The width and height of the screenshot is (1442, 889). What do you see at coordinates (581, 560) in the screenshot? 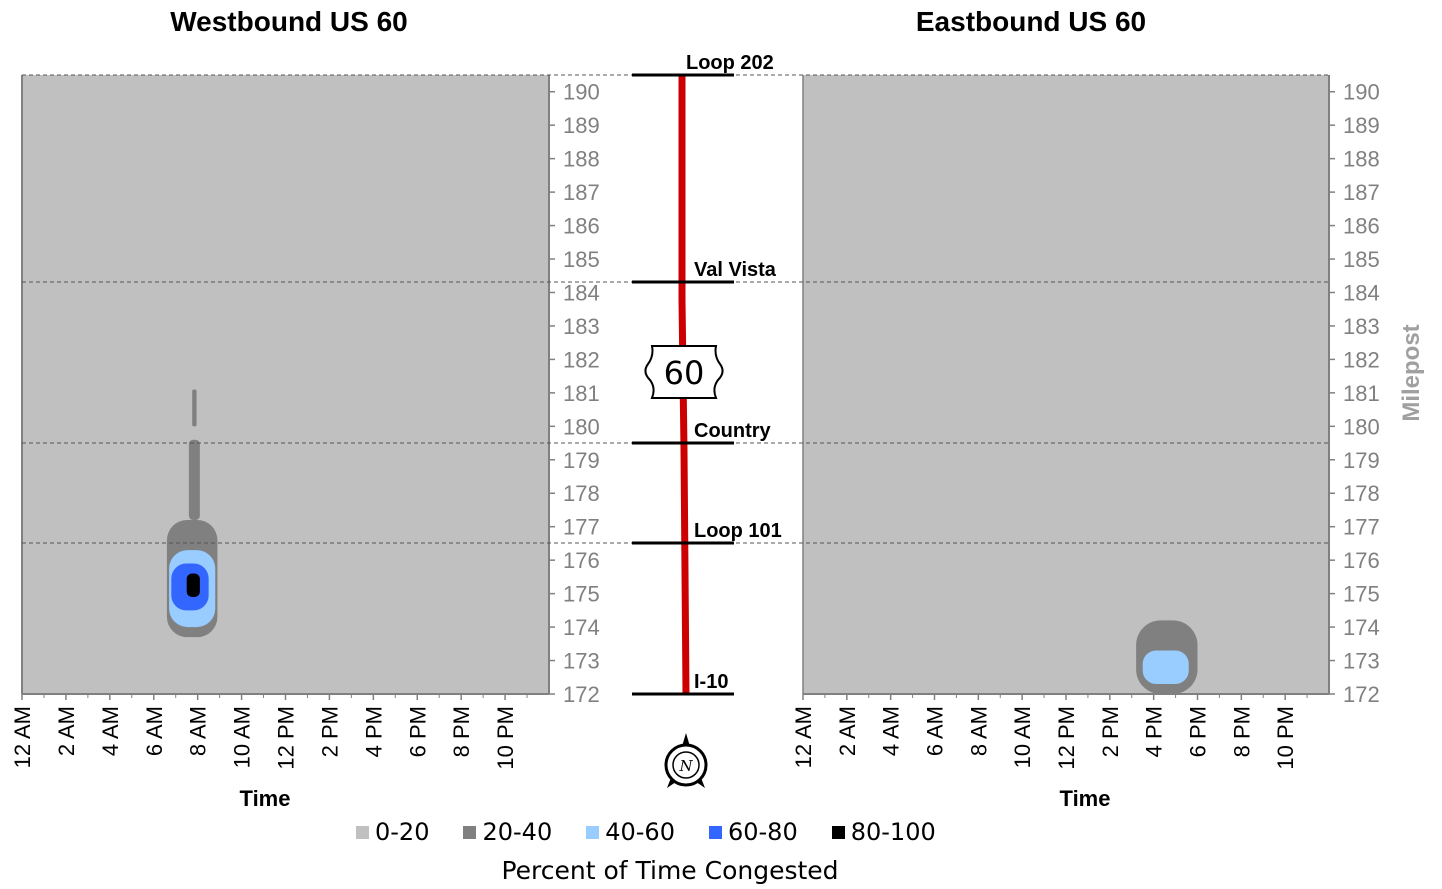
I see `westbound-y-tick-label: 176` at bounding box center [581, 560].